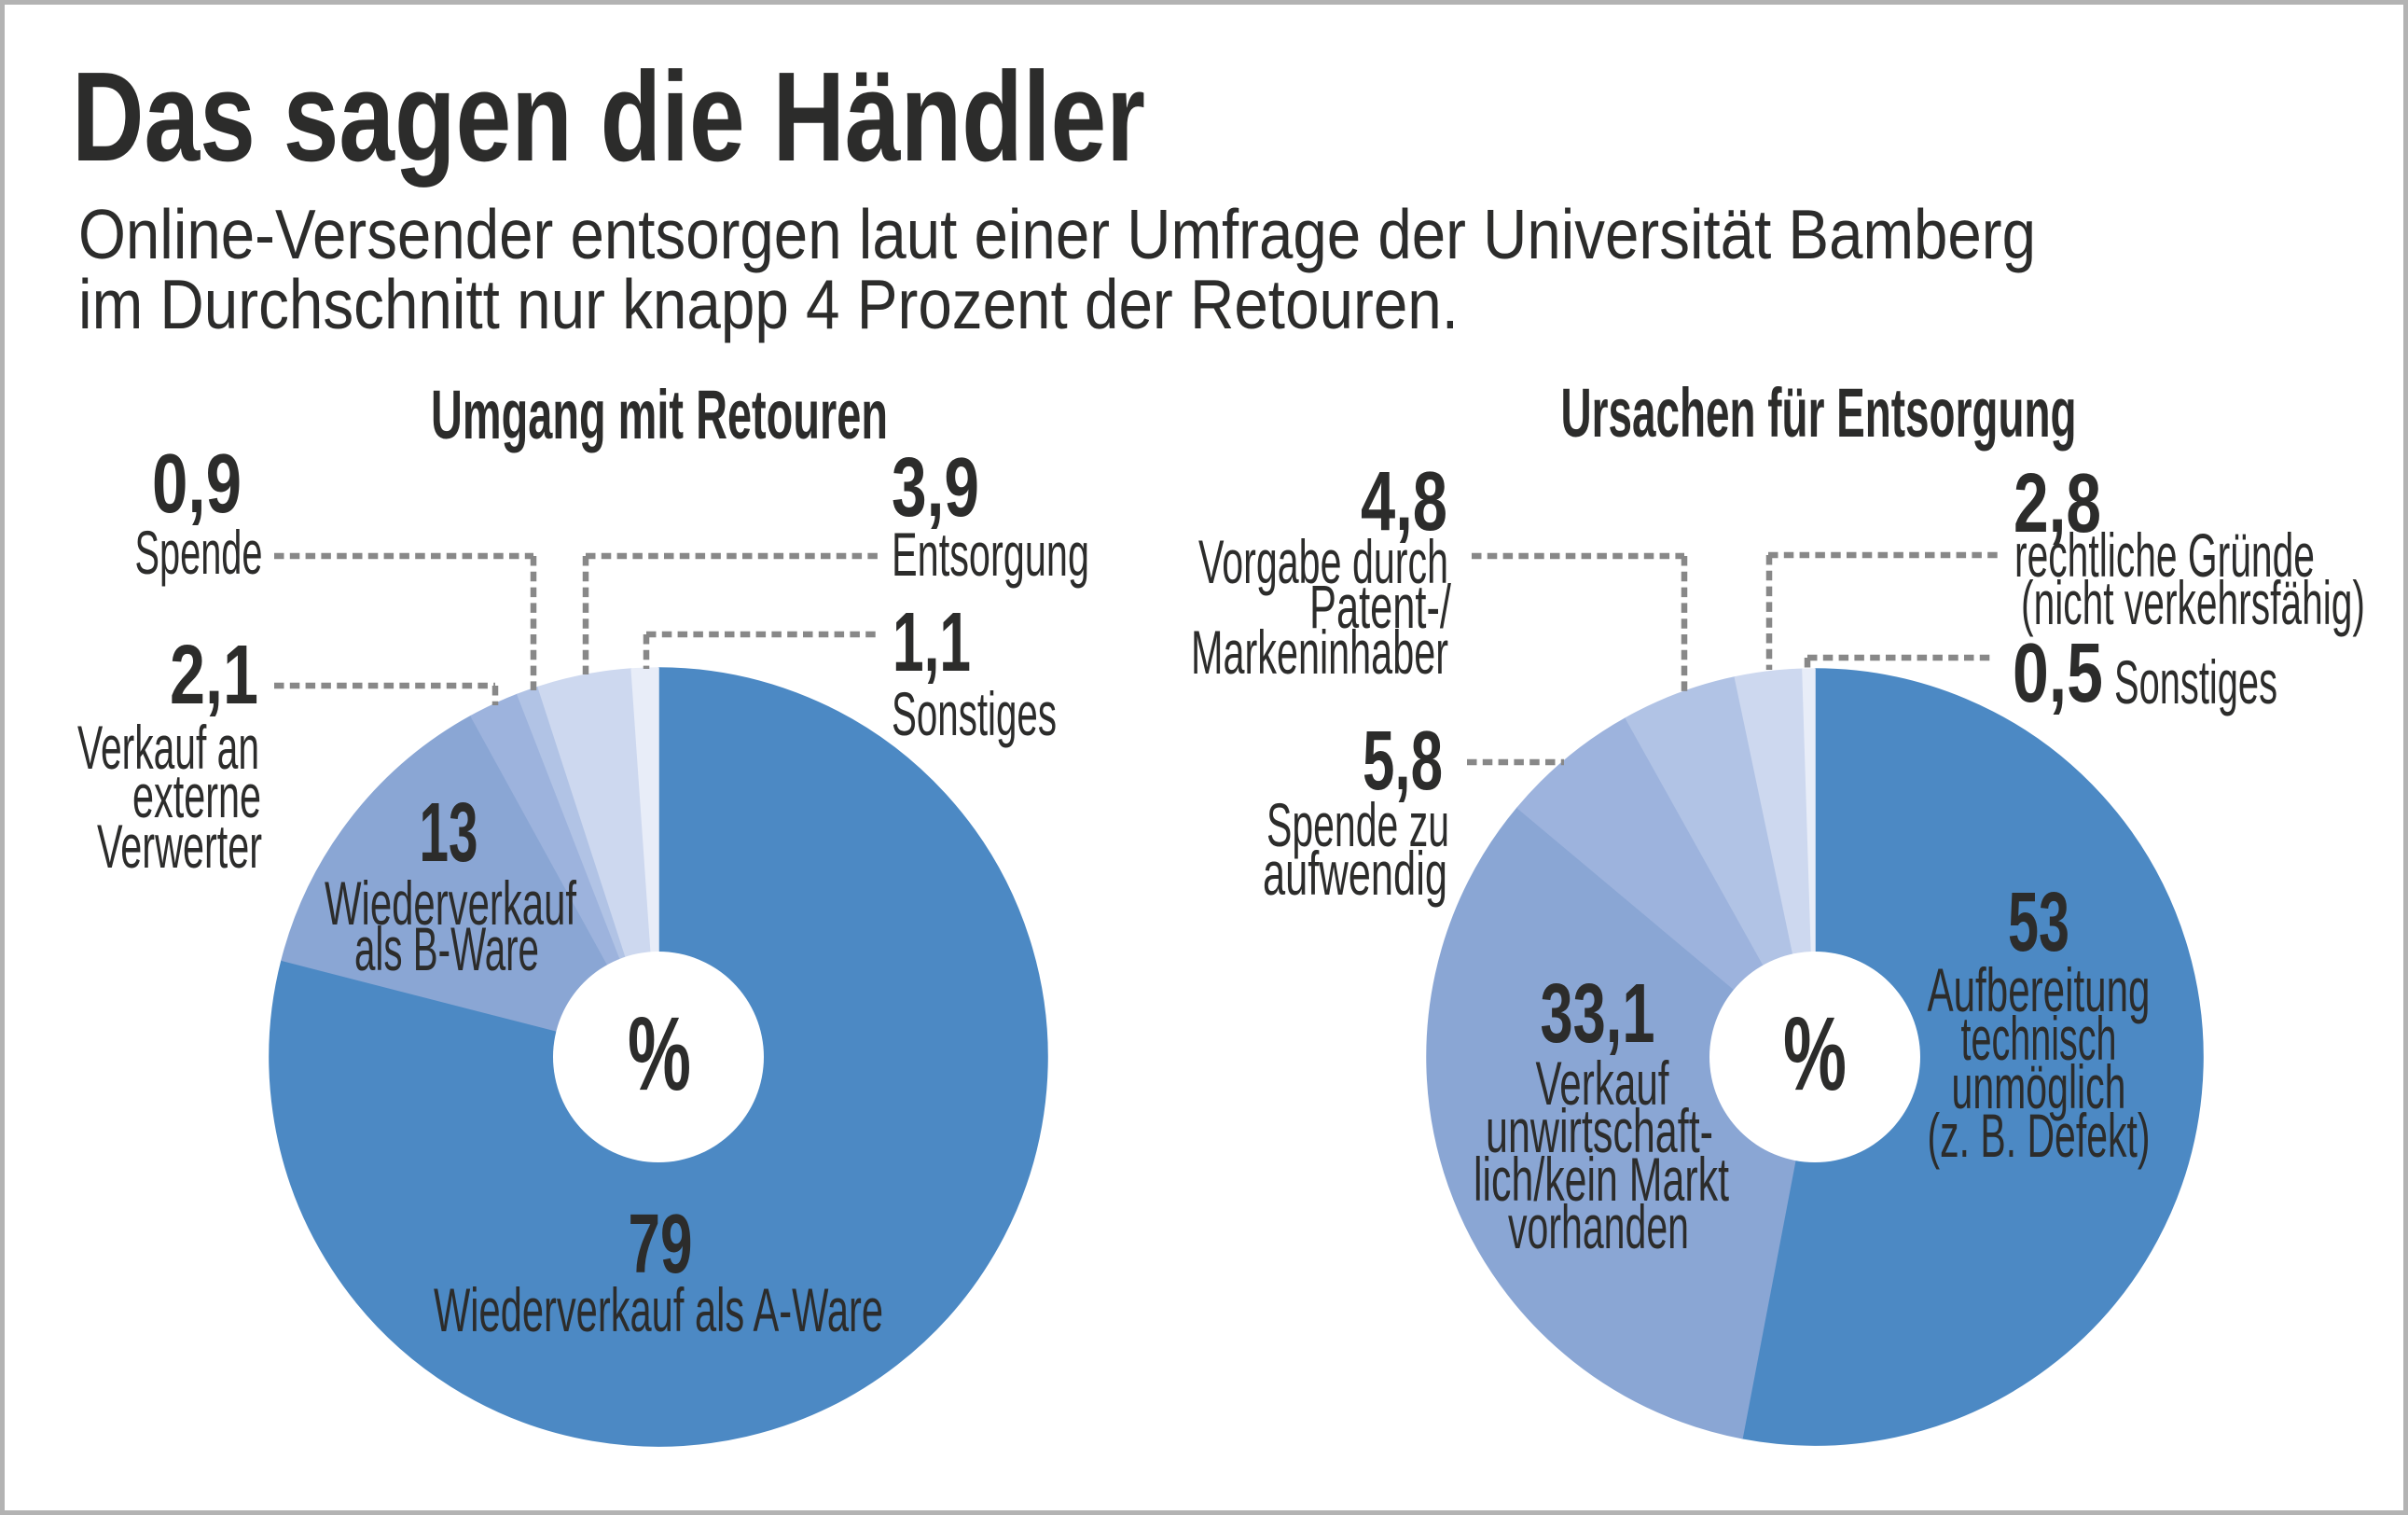  I want to click on svg-text: Verkauf, so click(1602, 1083).